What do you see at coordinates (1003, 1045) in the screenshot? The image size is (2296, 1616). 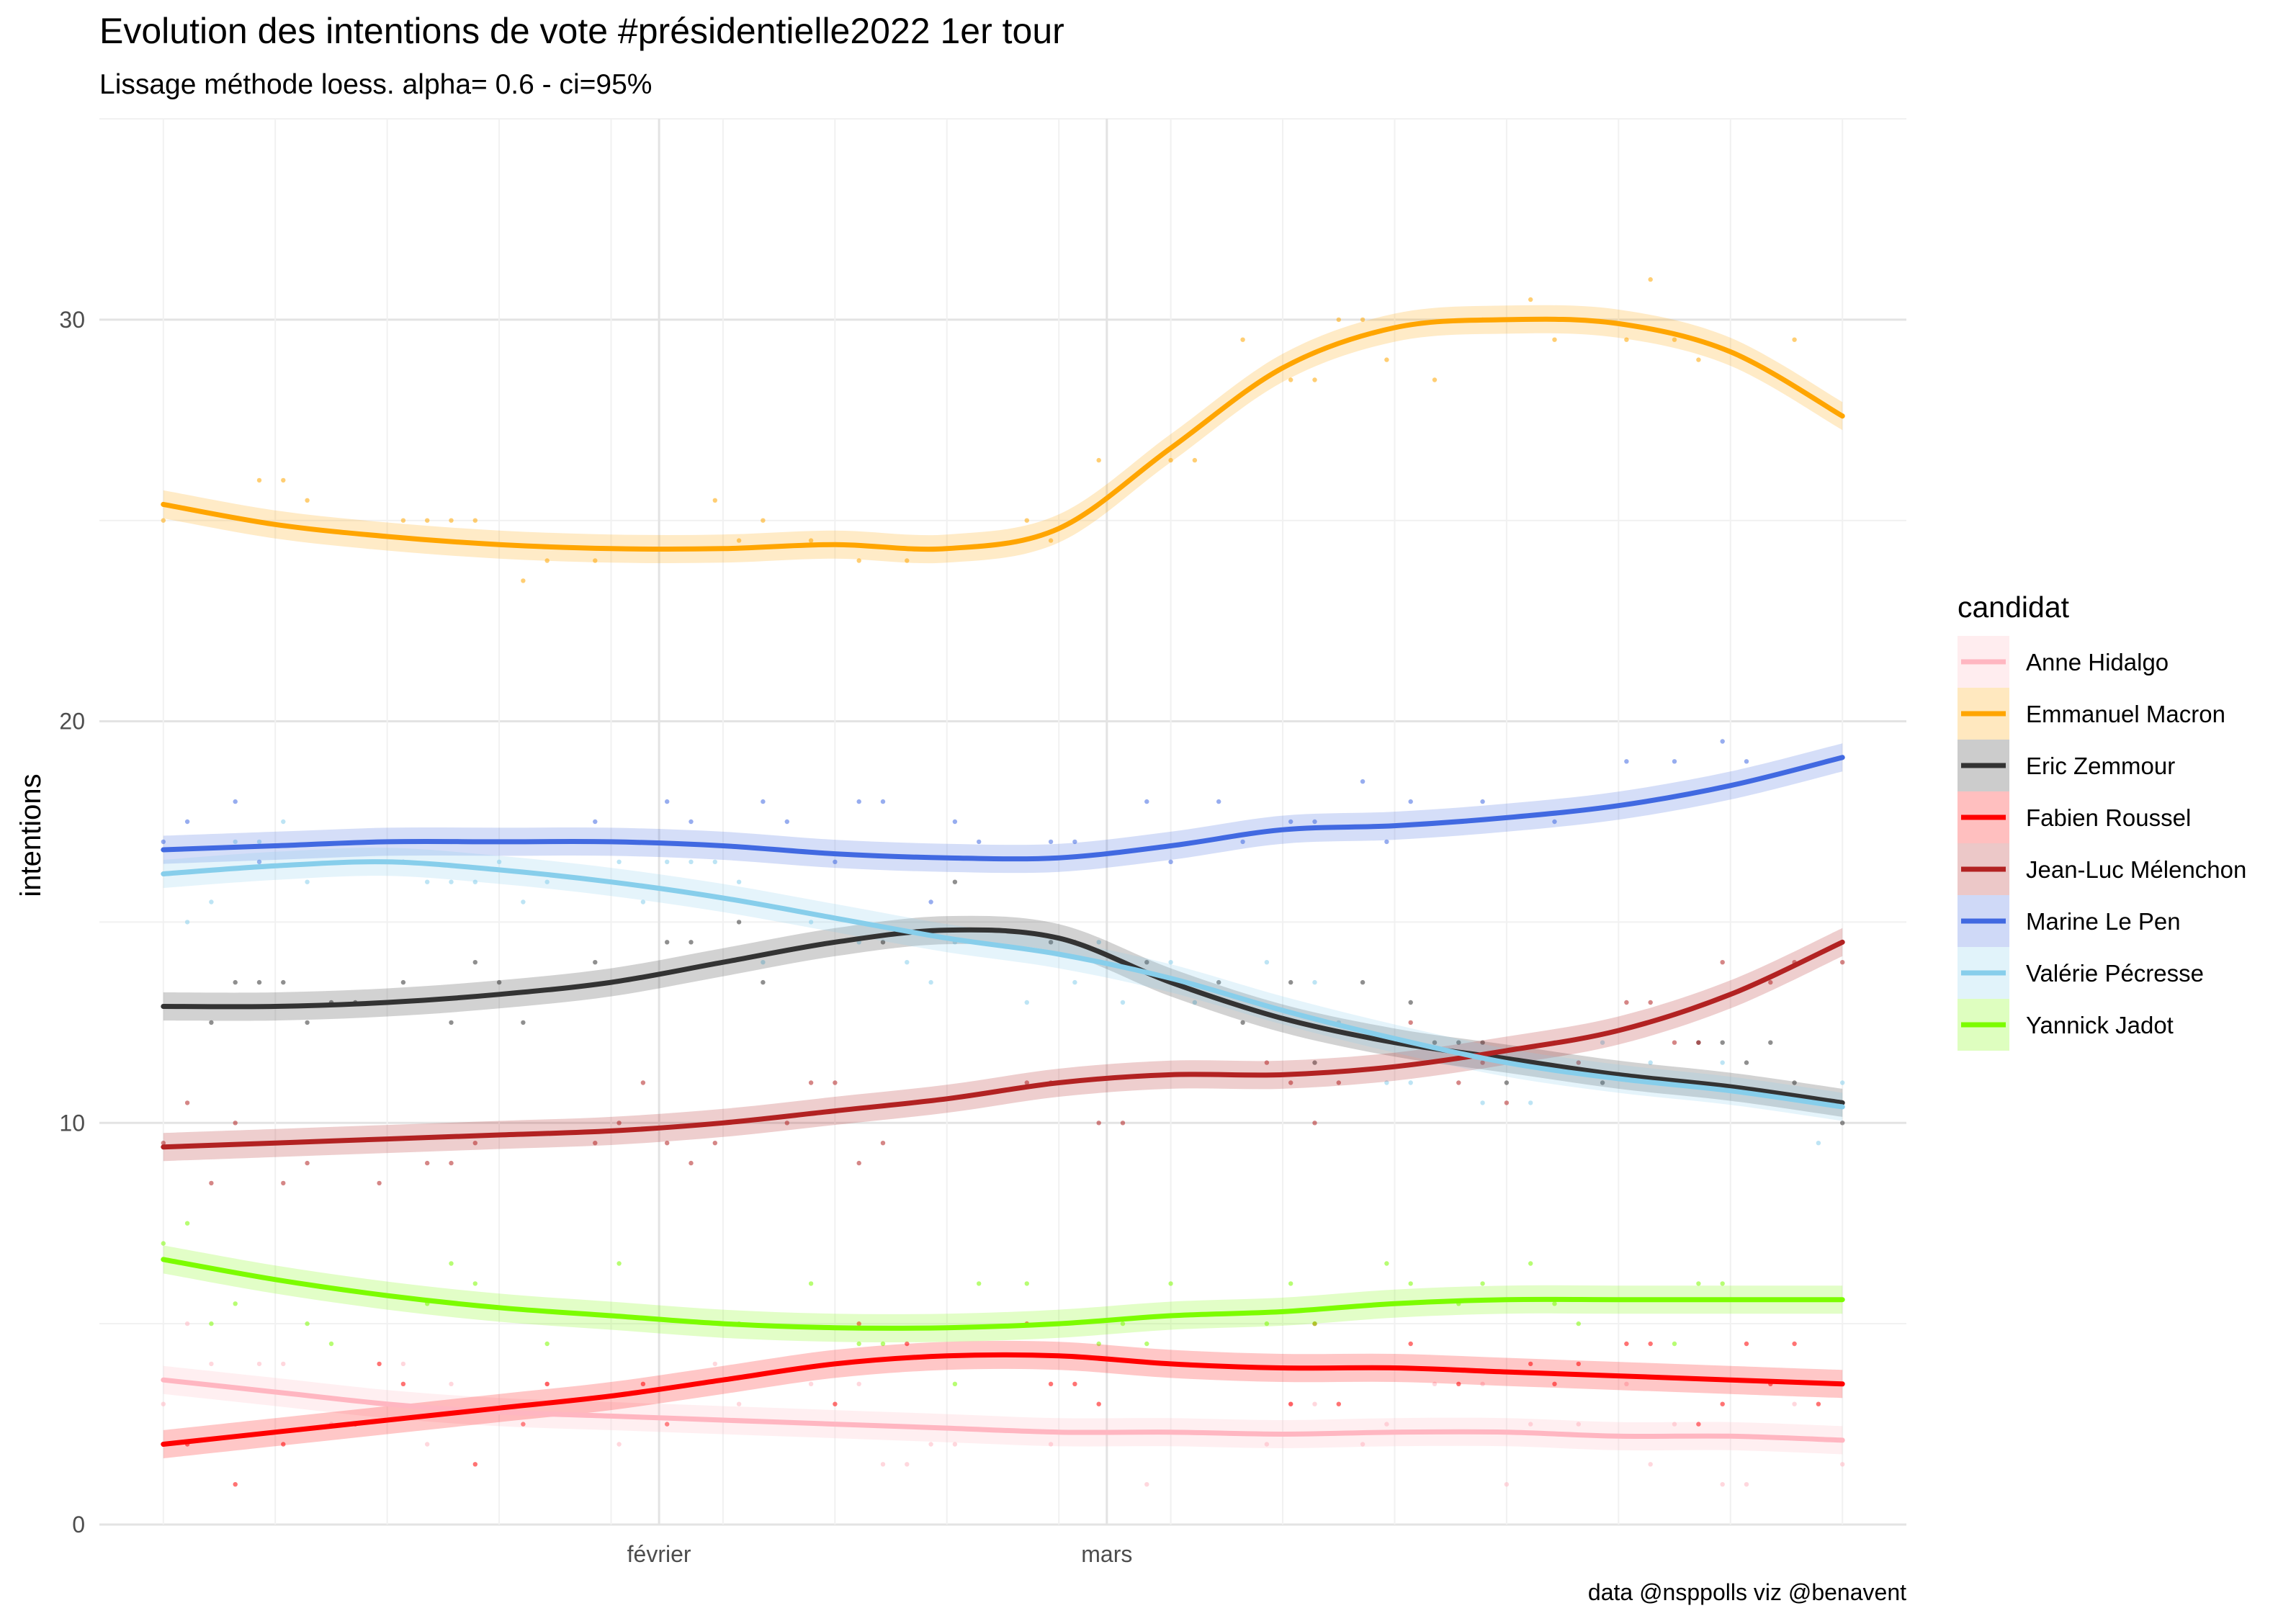 I see `ci-band` at bounding box center [1003, 1045].